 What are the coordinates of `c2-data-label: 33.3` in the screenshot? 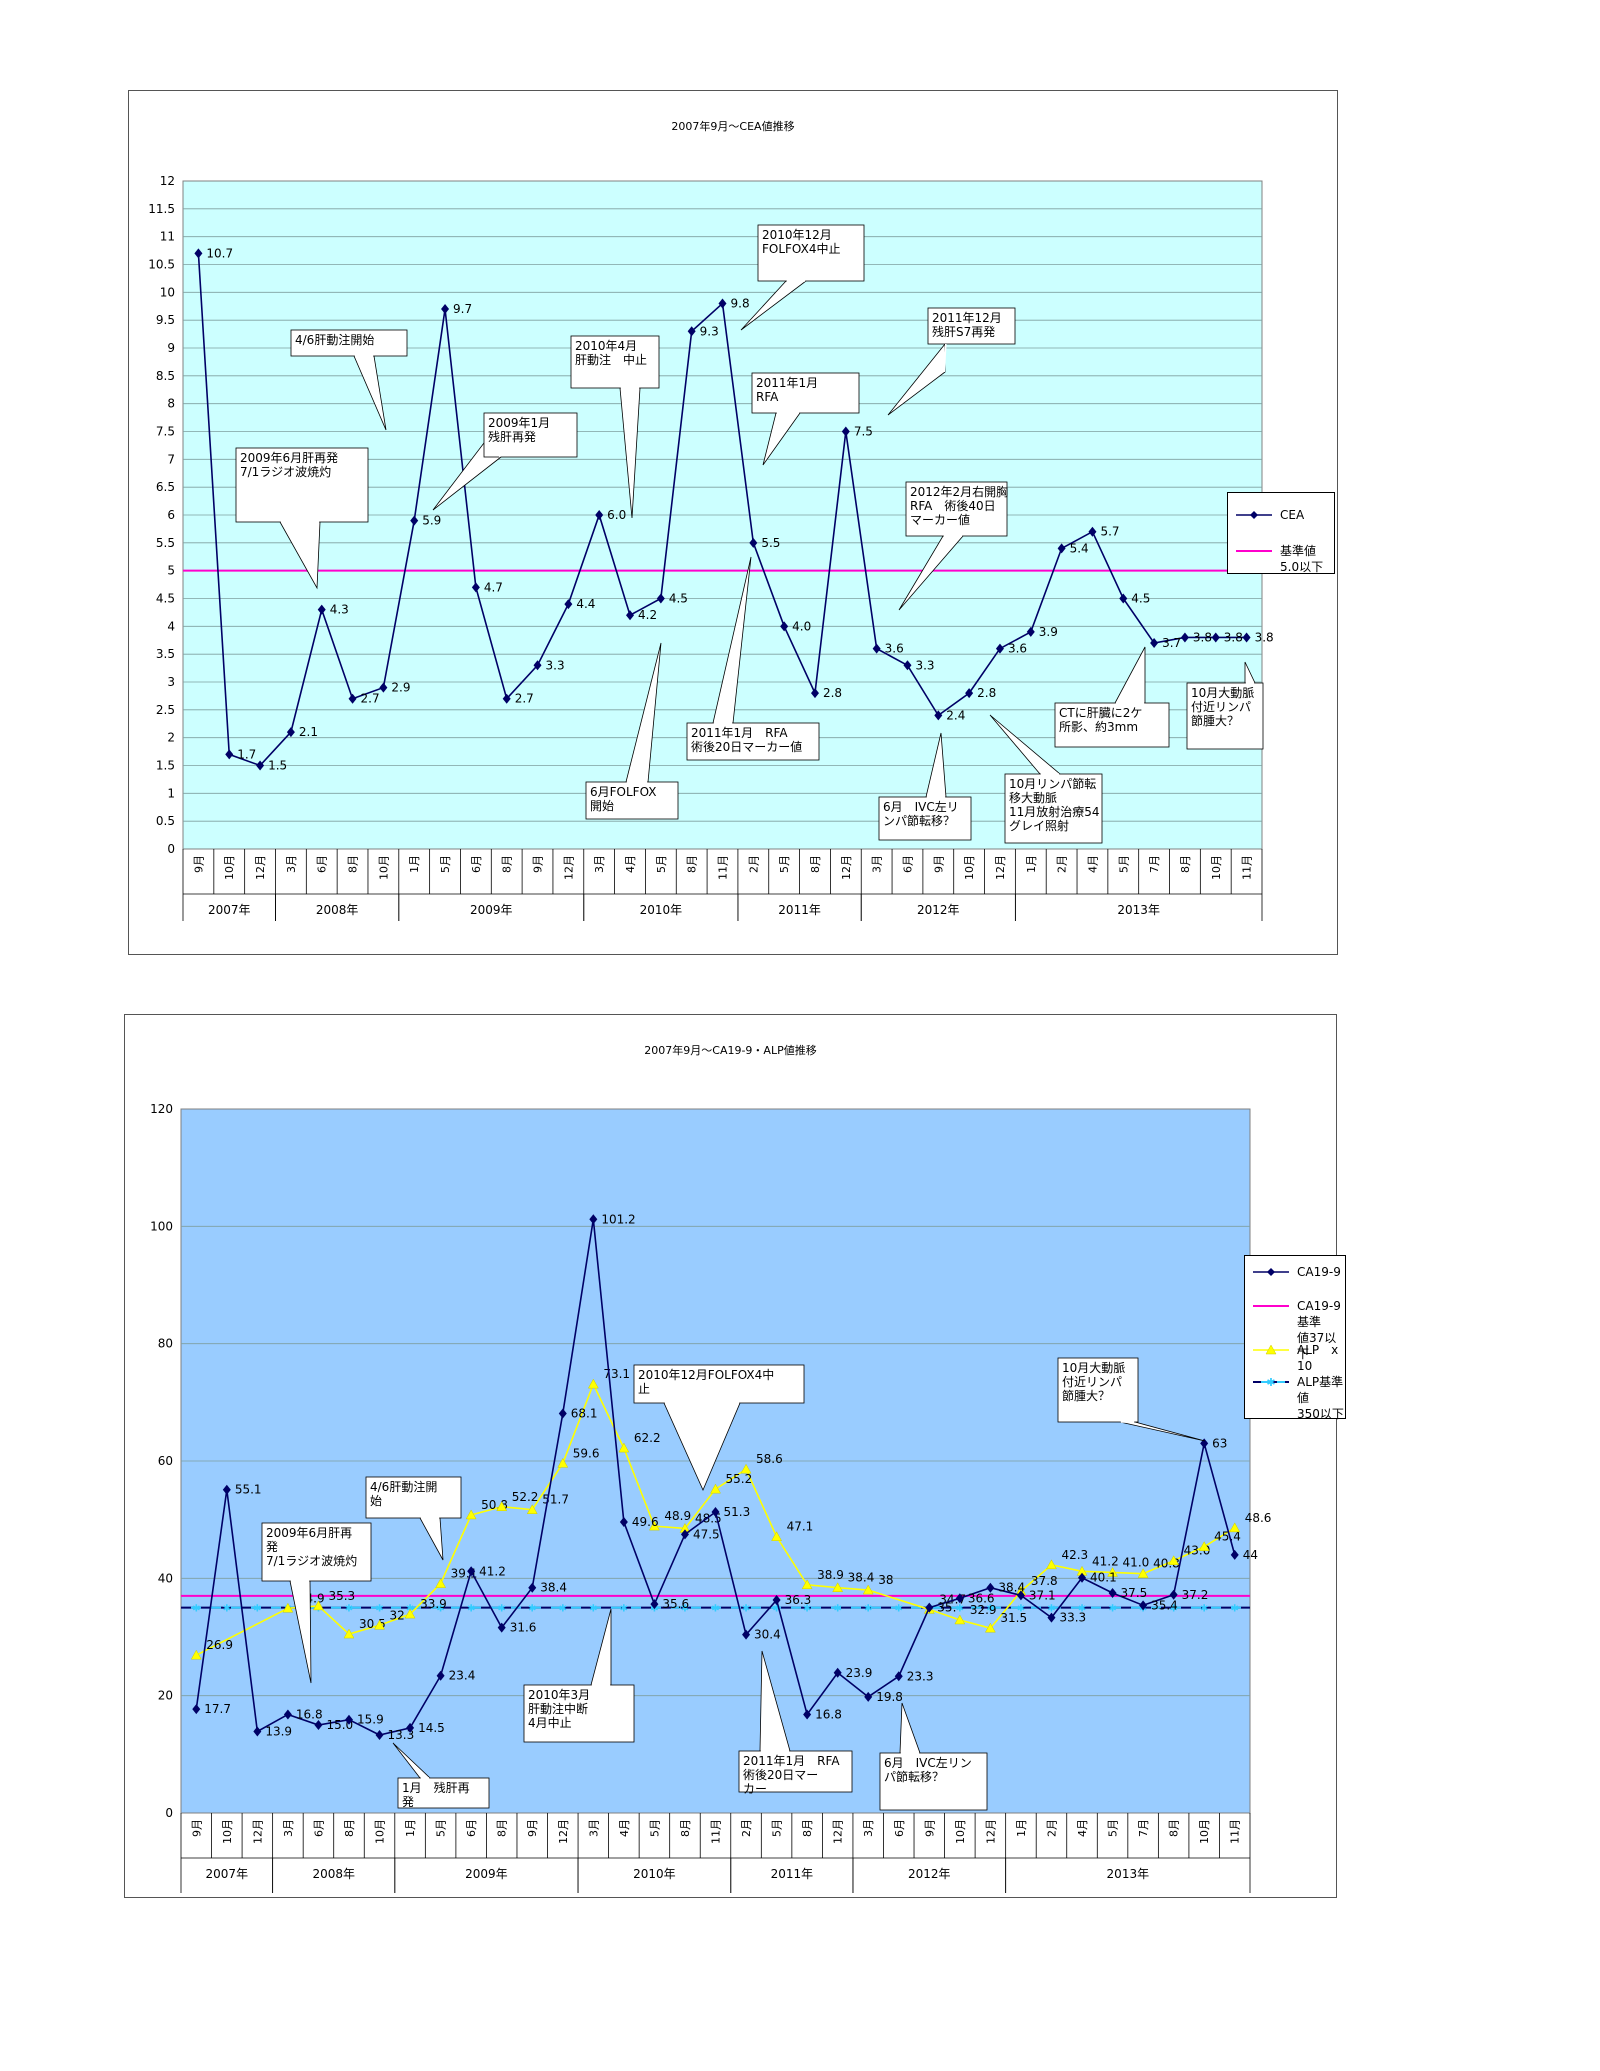 It's located at (1072, 1618).